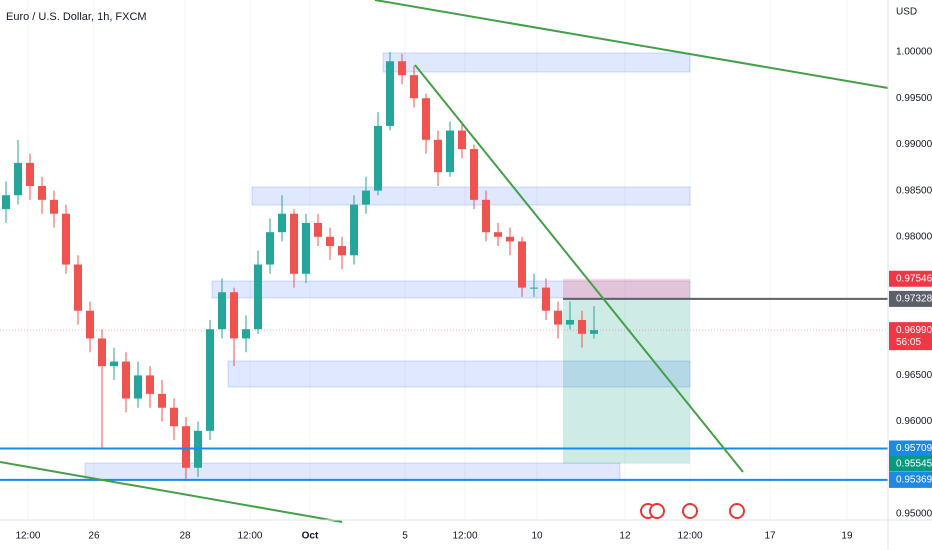 The width and height of the screenshot is (932, 550). Describe the element at coordinates (914, 278) in the screenshot. I see `price-label: 0.97546` at that location.